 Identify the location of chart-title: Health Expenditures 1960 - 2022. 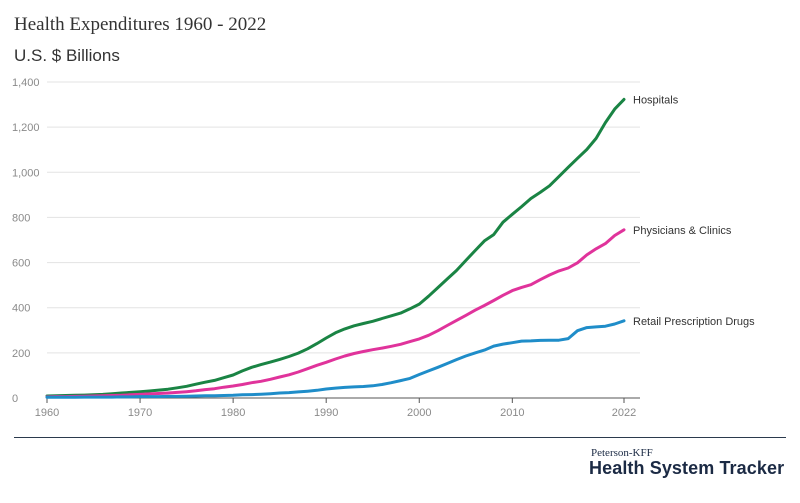
(140, 24).